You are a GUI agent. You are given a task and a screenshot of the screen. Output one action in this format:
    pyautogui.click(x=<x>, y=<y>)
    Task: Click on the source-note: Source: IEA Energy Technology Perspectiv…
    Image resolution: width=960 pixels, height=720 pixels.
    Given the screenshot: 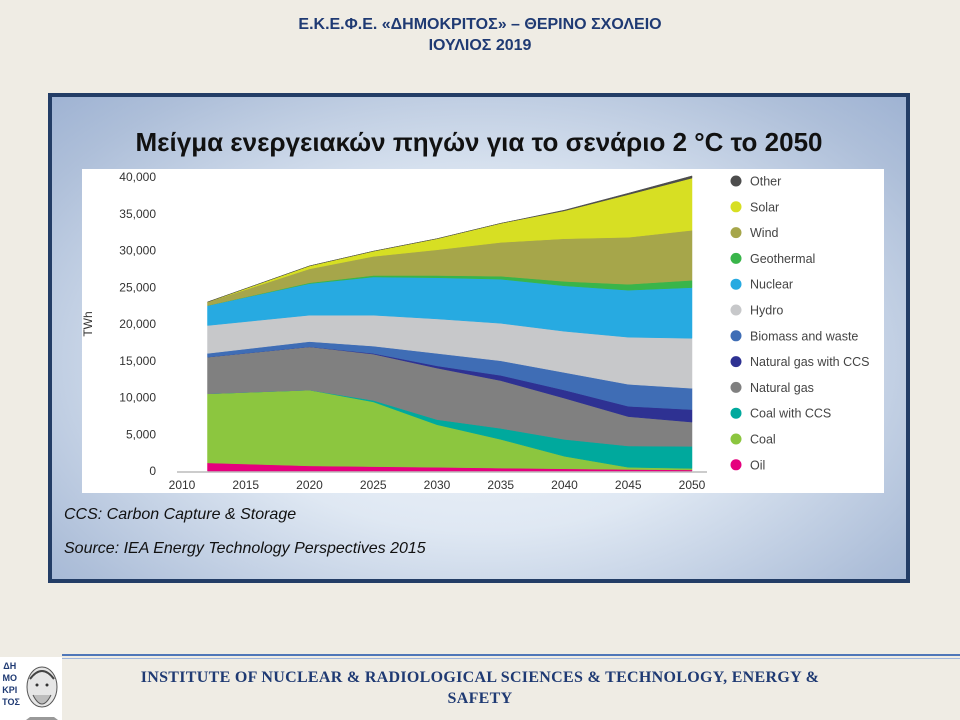 What is the action you would take?
    pyautogui.click(x=245, y=548)
    